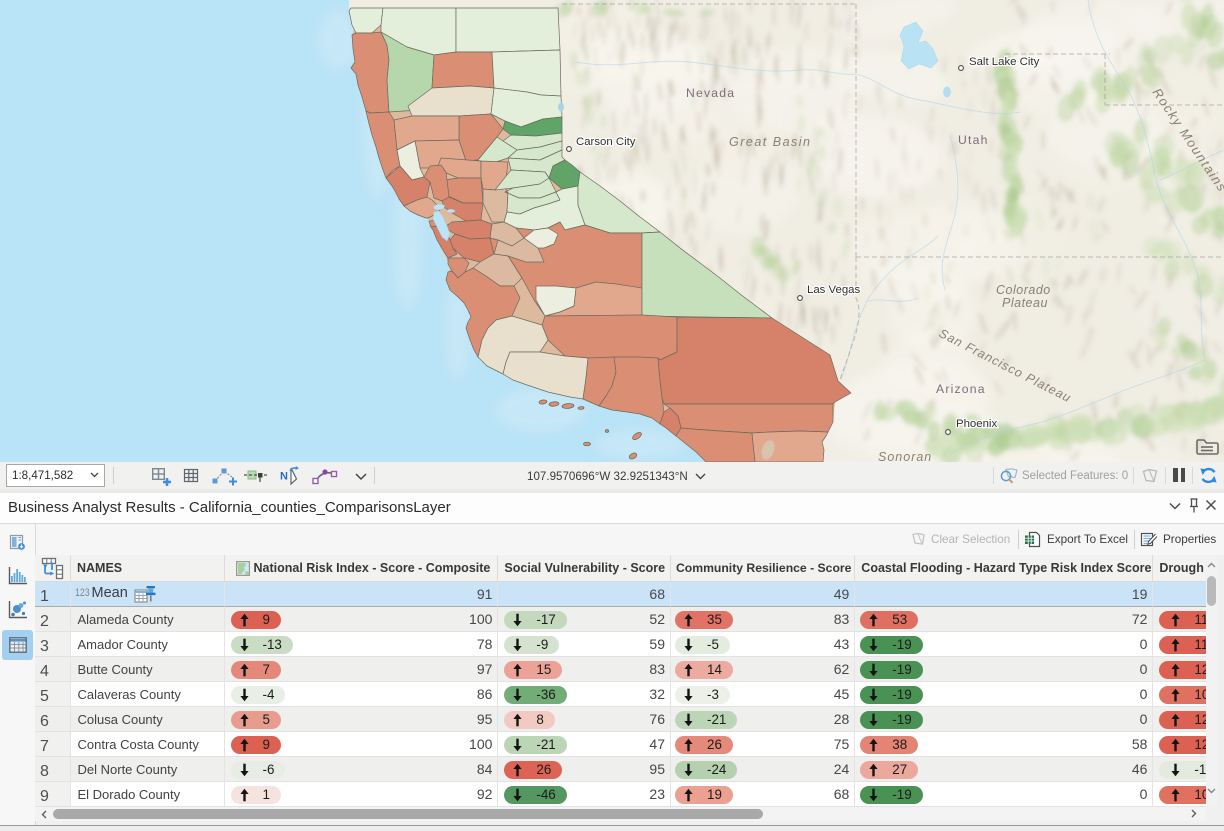 The height and width of the screenshot is (831, 1224). I want to click on svg-text: Phoenix, so click(976, 424).